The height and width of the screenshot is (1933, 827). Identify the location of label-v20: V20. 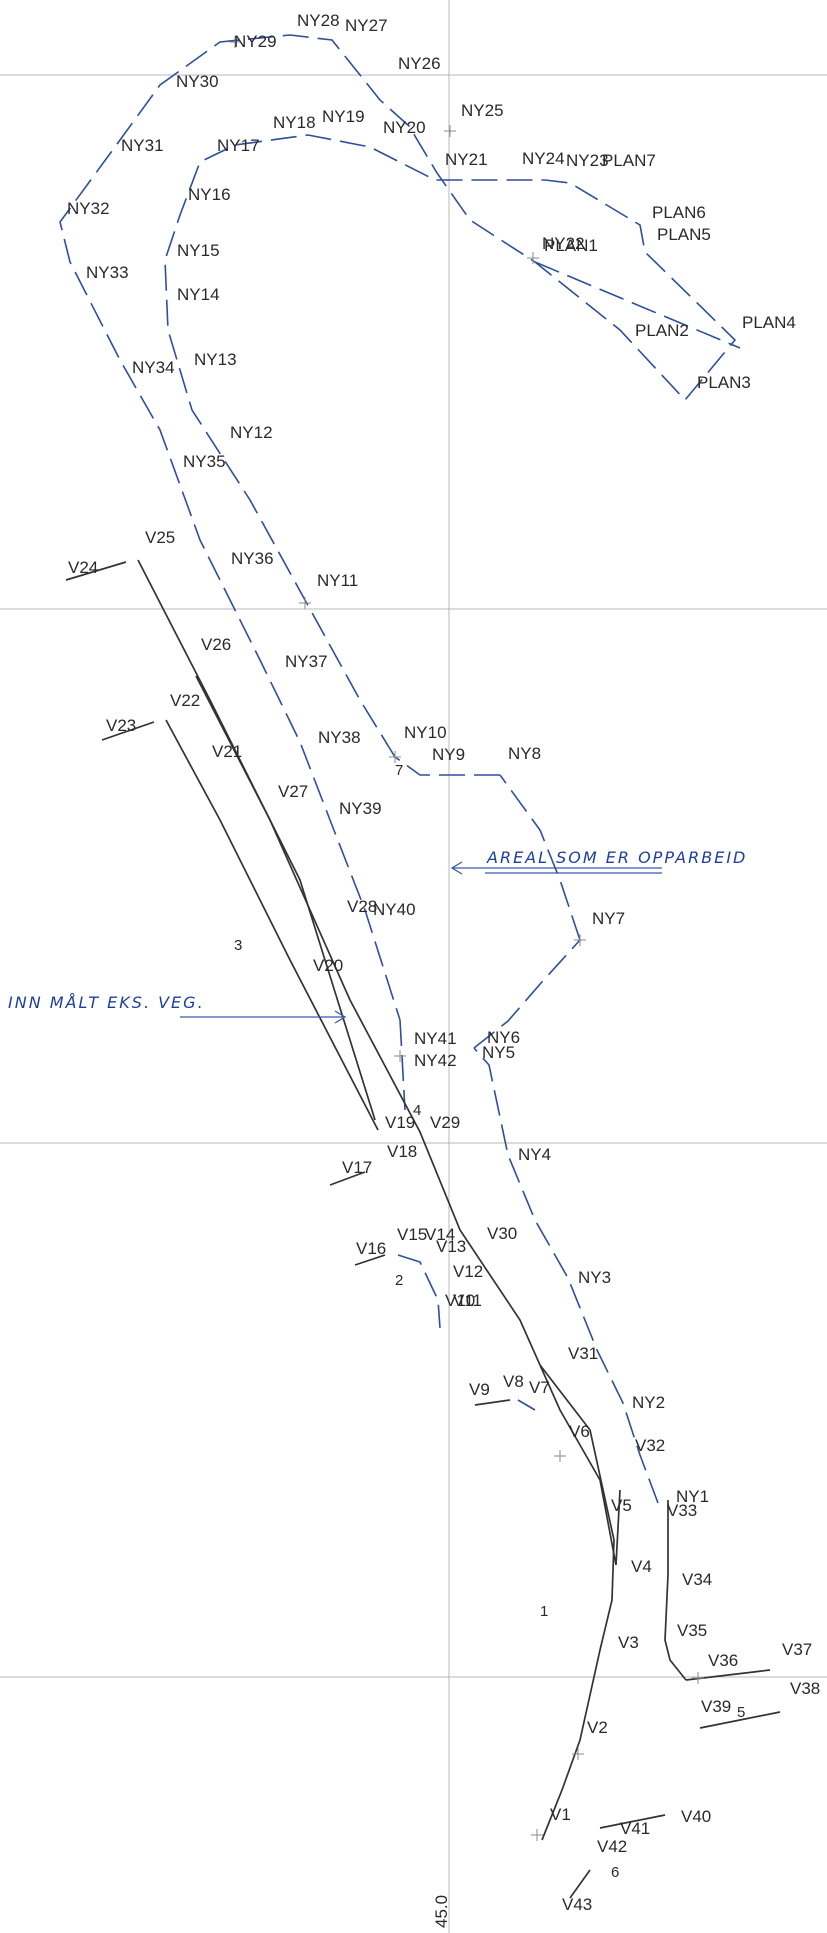
(328, 965).